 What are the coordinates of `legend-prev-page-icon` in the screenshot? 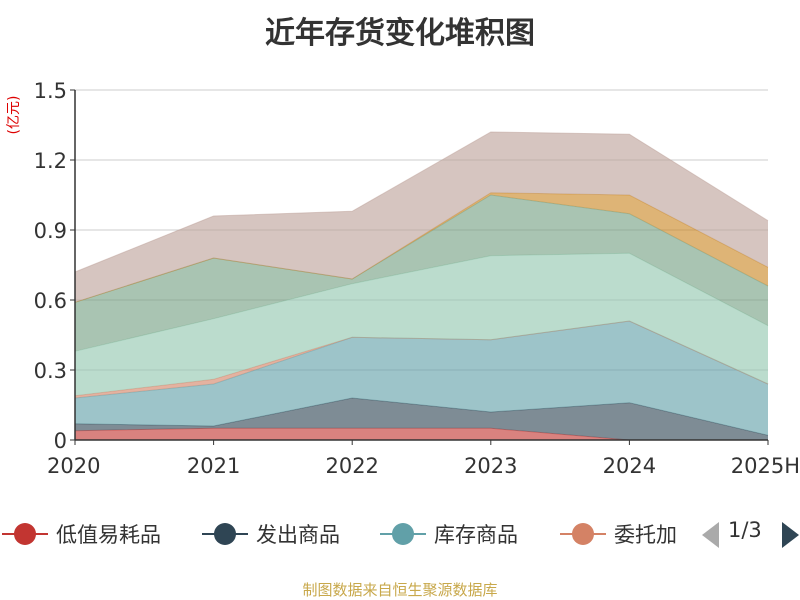 It's located at (710, 535).